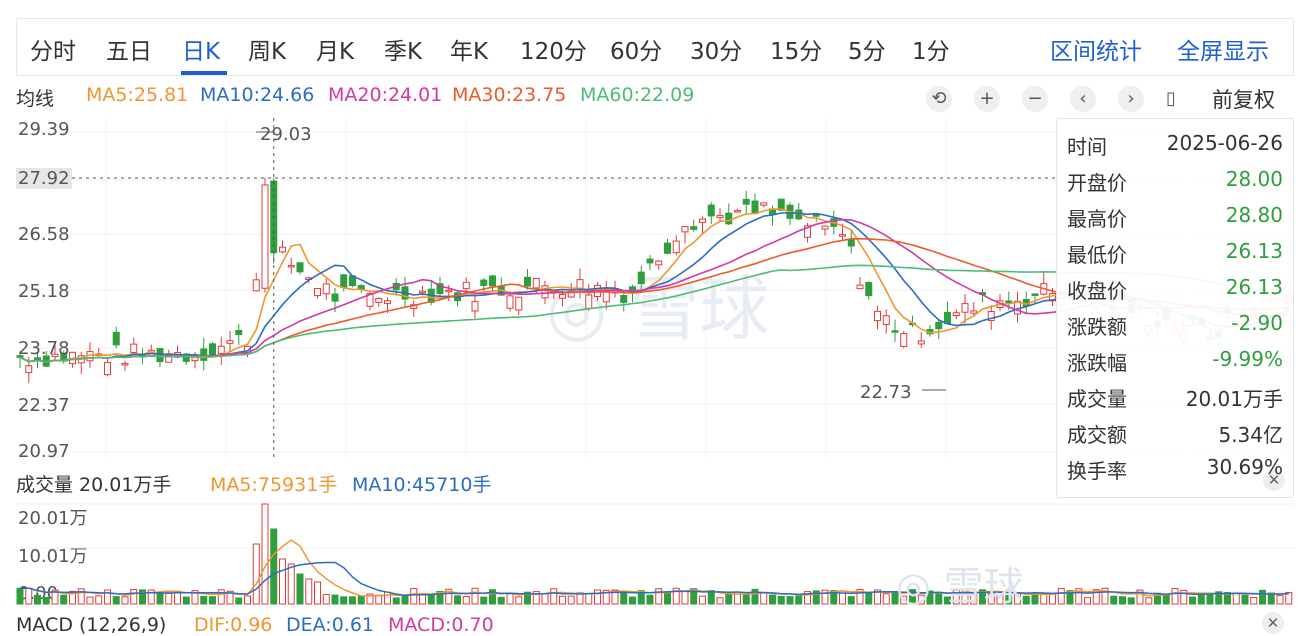 Image resolution: width=1309 pixels, height=636 pixels. What do you see at coordinates (1096, 52) in the screenshot?
I see `range-stats-button: 区间统计` at bounding box center [1096, 52].